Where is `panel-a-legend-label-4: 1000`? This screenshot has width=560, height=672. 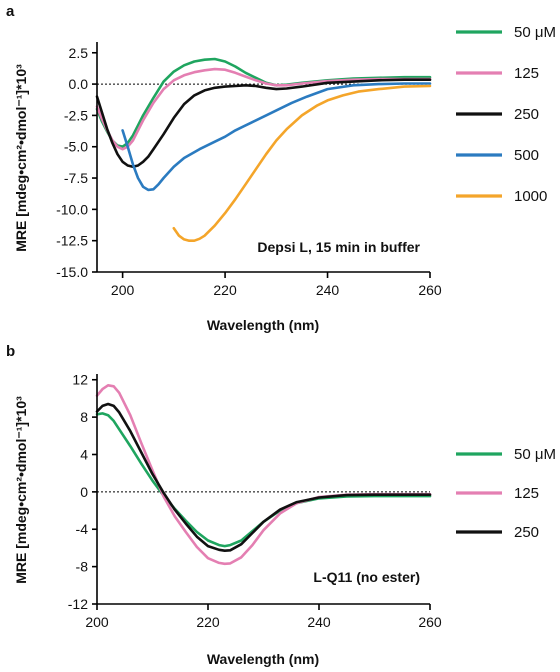 panel-a-legend-label-4: 1000 is located at coordinates (530, 196).